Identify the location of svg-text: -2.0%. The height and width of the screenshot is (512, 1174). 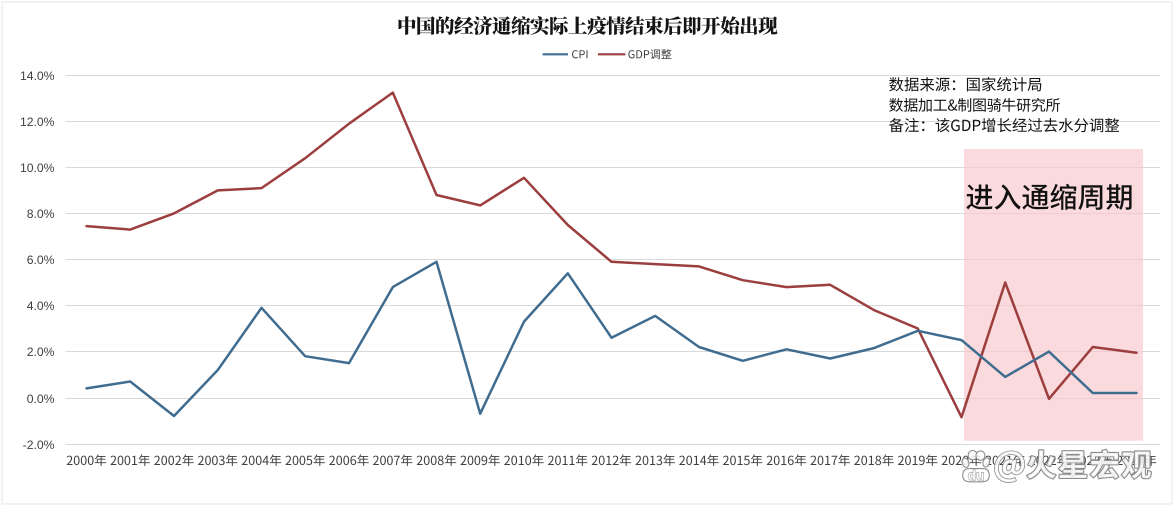
(39, 445).